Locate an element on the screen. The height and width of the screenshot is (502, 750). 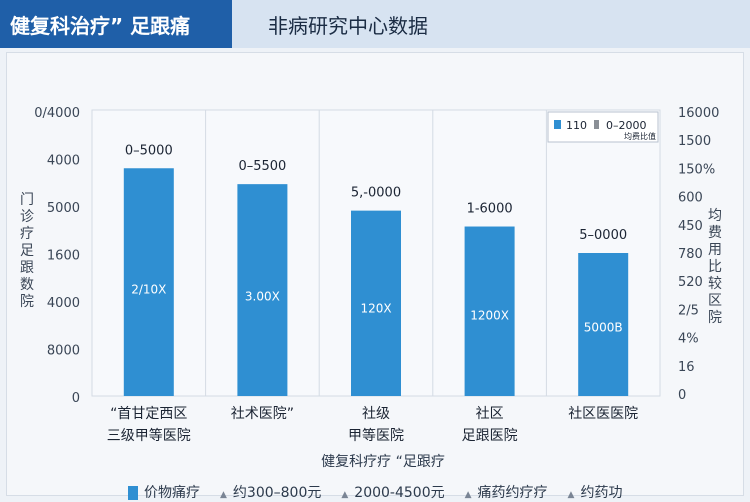
header-title-tab: 健复科治疗” 足跟痛 is located at coordinates (116, 24).